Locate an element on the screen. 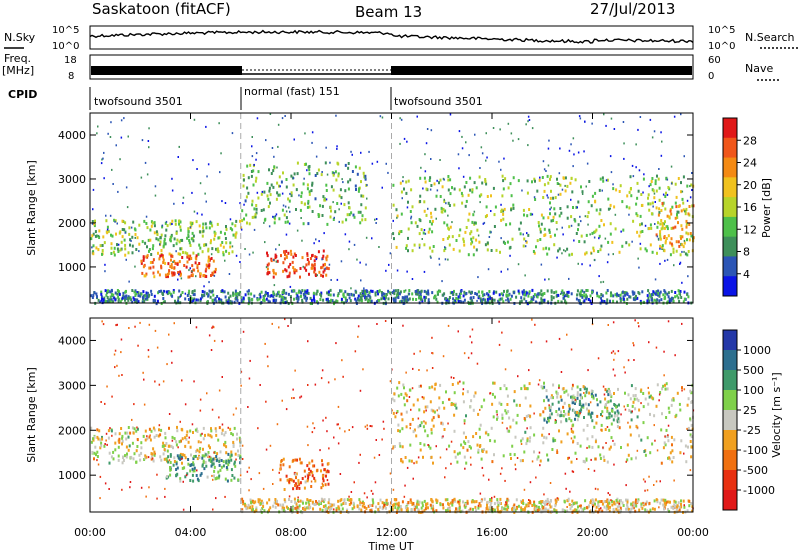 The width and height of the screenshot is (800, 554). date-title: 27/Jul/2013 is located at coordinates (632, 9).